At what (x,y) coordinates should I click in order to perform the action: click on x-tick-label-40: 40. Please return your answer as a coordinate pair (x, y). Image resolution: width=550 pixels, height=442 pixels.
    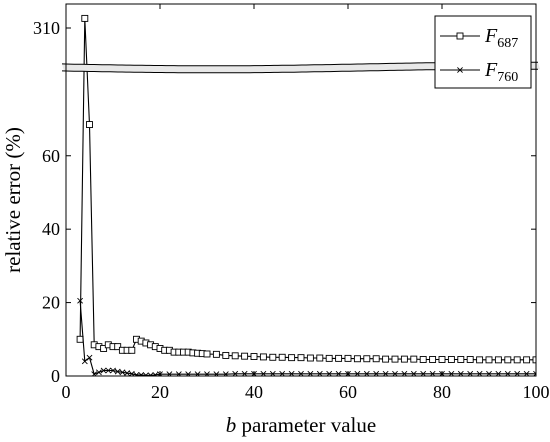
    Looking at the image, I should click on (254, 392).